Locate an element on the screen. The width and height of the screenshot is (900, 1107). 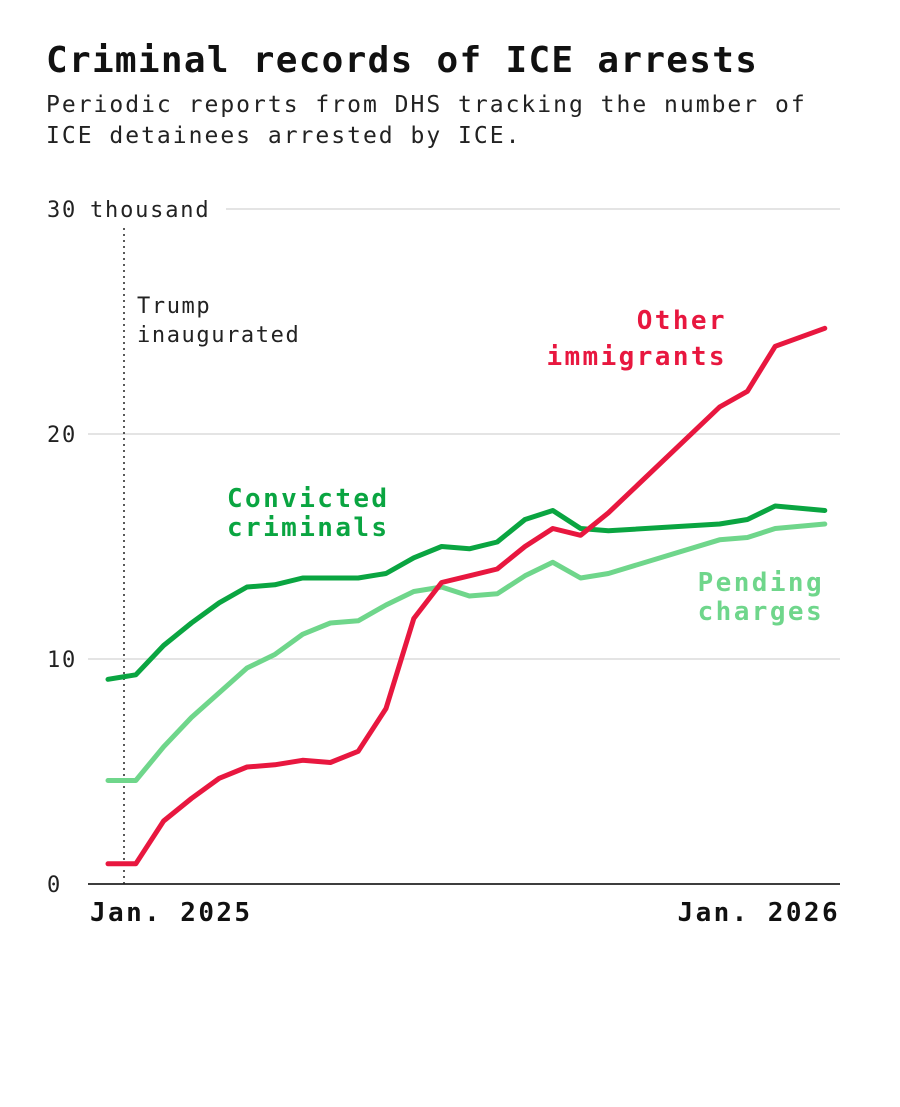
inauguration-annotation-line-1: Trump is located at coordinates (174, 306).